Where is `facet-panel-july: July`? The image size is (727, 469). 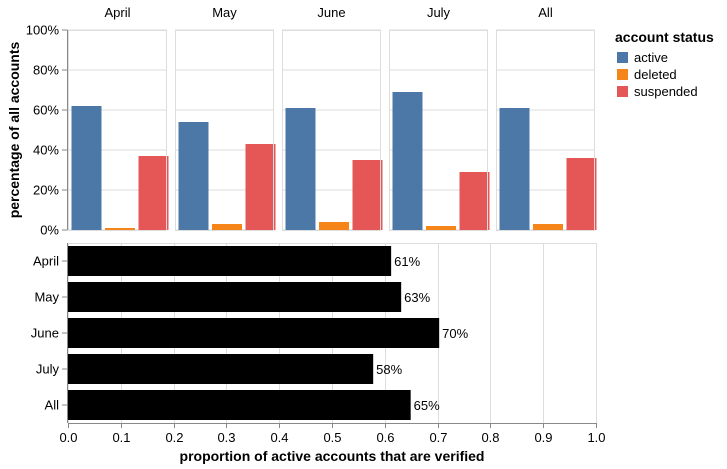 facet-panel-july: July is located at coordinates (439, 118).